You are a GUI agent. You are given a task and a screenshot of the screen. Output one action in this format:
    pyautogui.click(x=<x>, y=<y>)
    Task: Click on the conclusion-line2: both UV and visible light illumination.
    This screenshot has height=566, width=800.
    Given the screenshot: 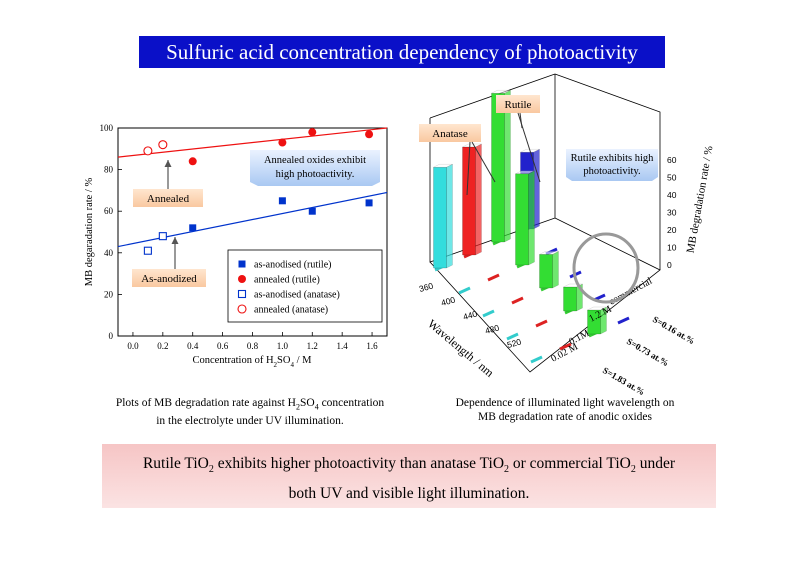 What is the action you would take?
    pyautogui.click(x=409, y=494)
    